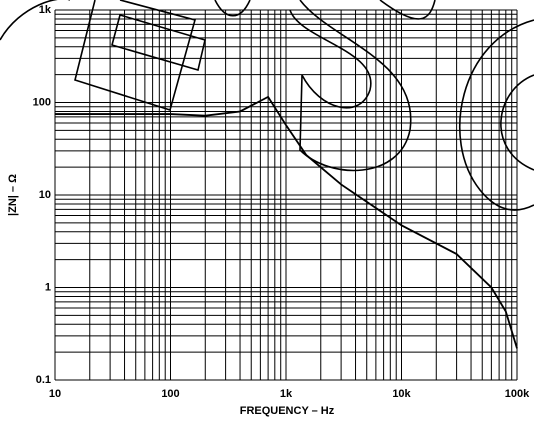 The width and height of the screenshot is (534, 430). What do you see at coordinates (517, 394) in the screenshot?
I see `x-tick-label: 100k` at bounding box center [517, 394].